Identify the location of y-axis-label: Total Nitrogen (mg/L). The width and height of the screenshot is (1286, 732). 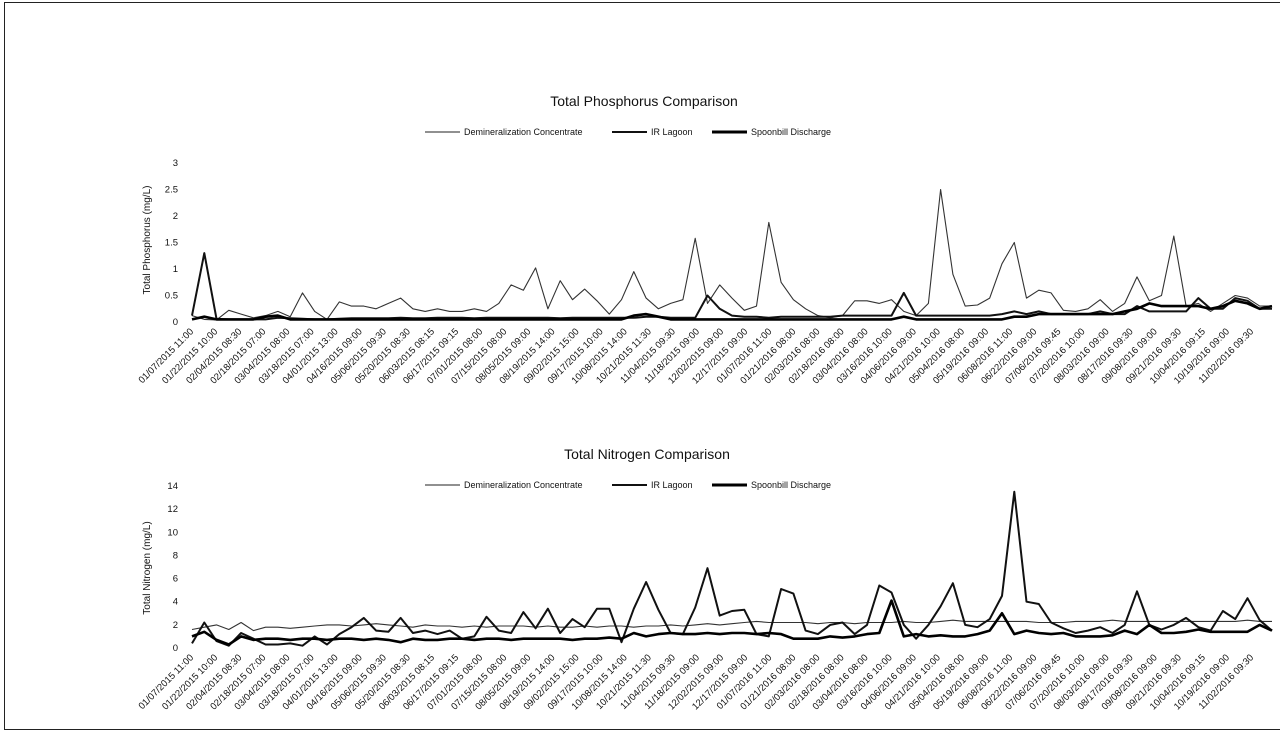
(147, 567).